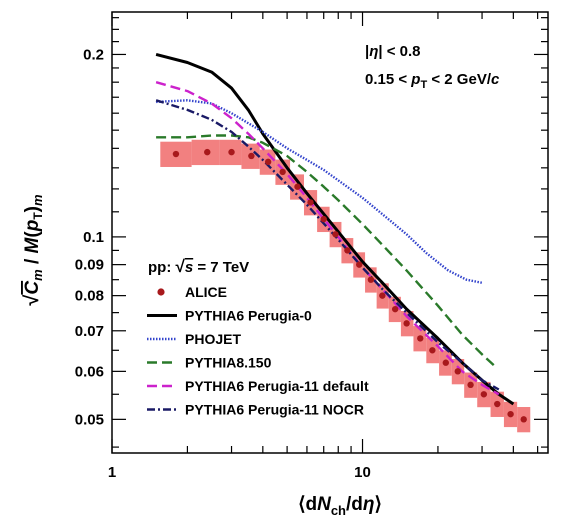 The image size is (564, 522). I want to click on y-tick-label: 0.08, so click(89, 296).